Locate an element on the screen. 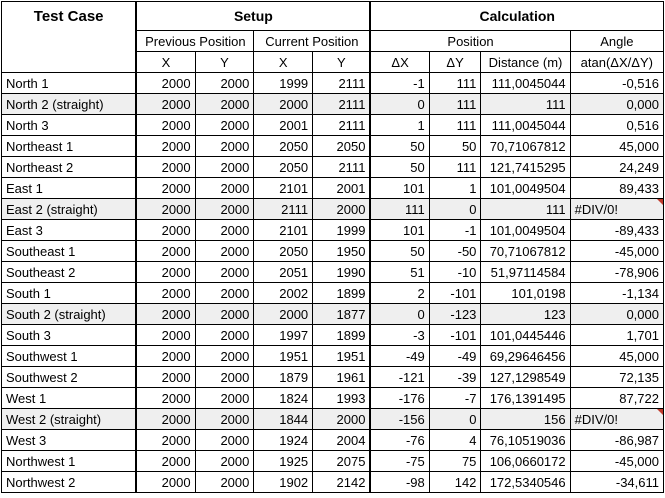 The height and width of the screenshot is (498, 665). curr-y-cell: 1999 is located at coordinates (342, 230).